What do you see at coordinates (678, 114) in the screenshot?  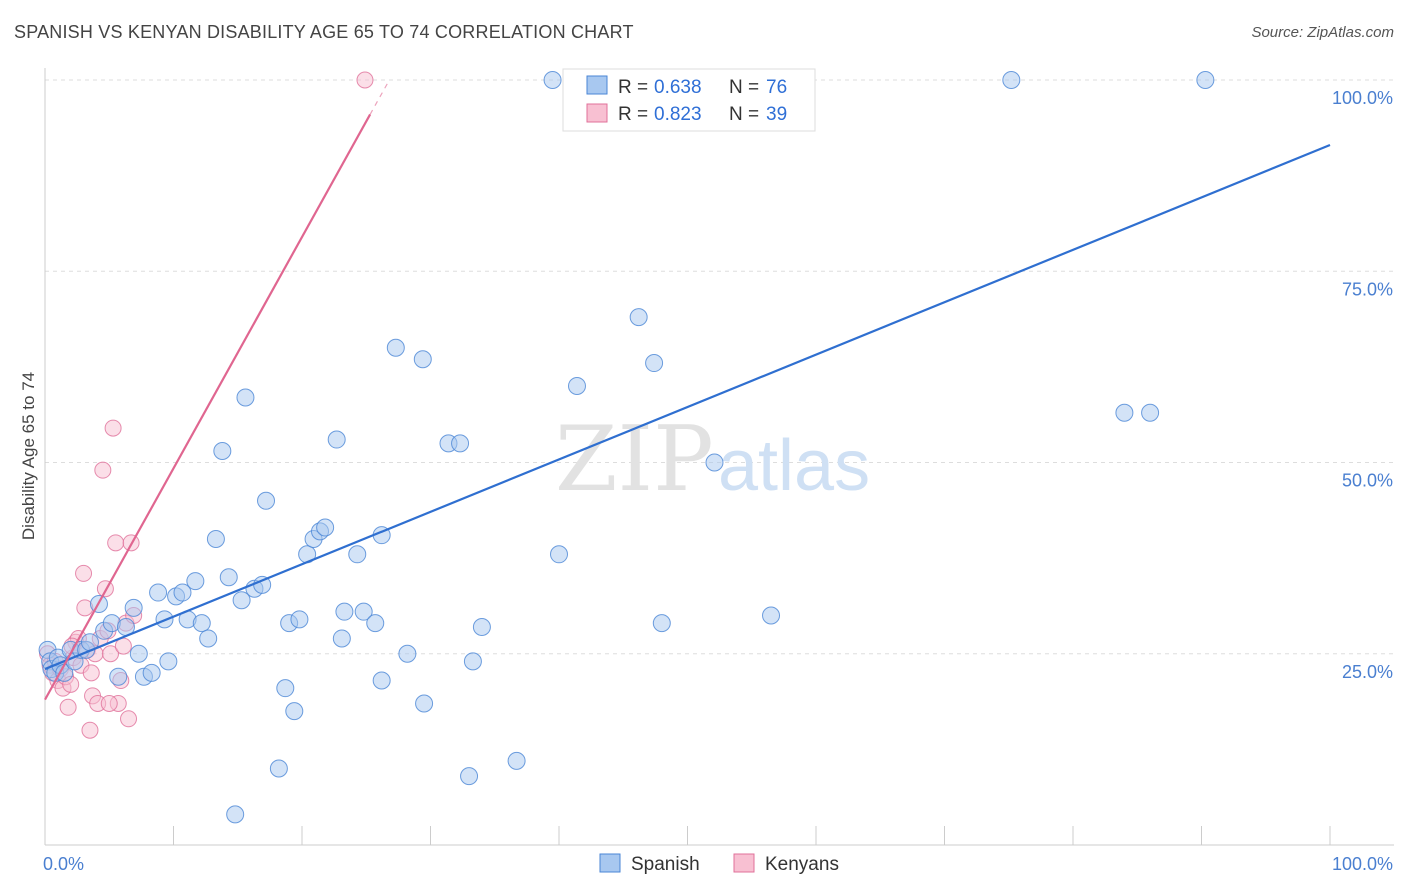 I see `legend-r-value-kenyans: 0.823` at bounding box center [678, 114].